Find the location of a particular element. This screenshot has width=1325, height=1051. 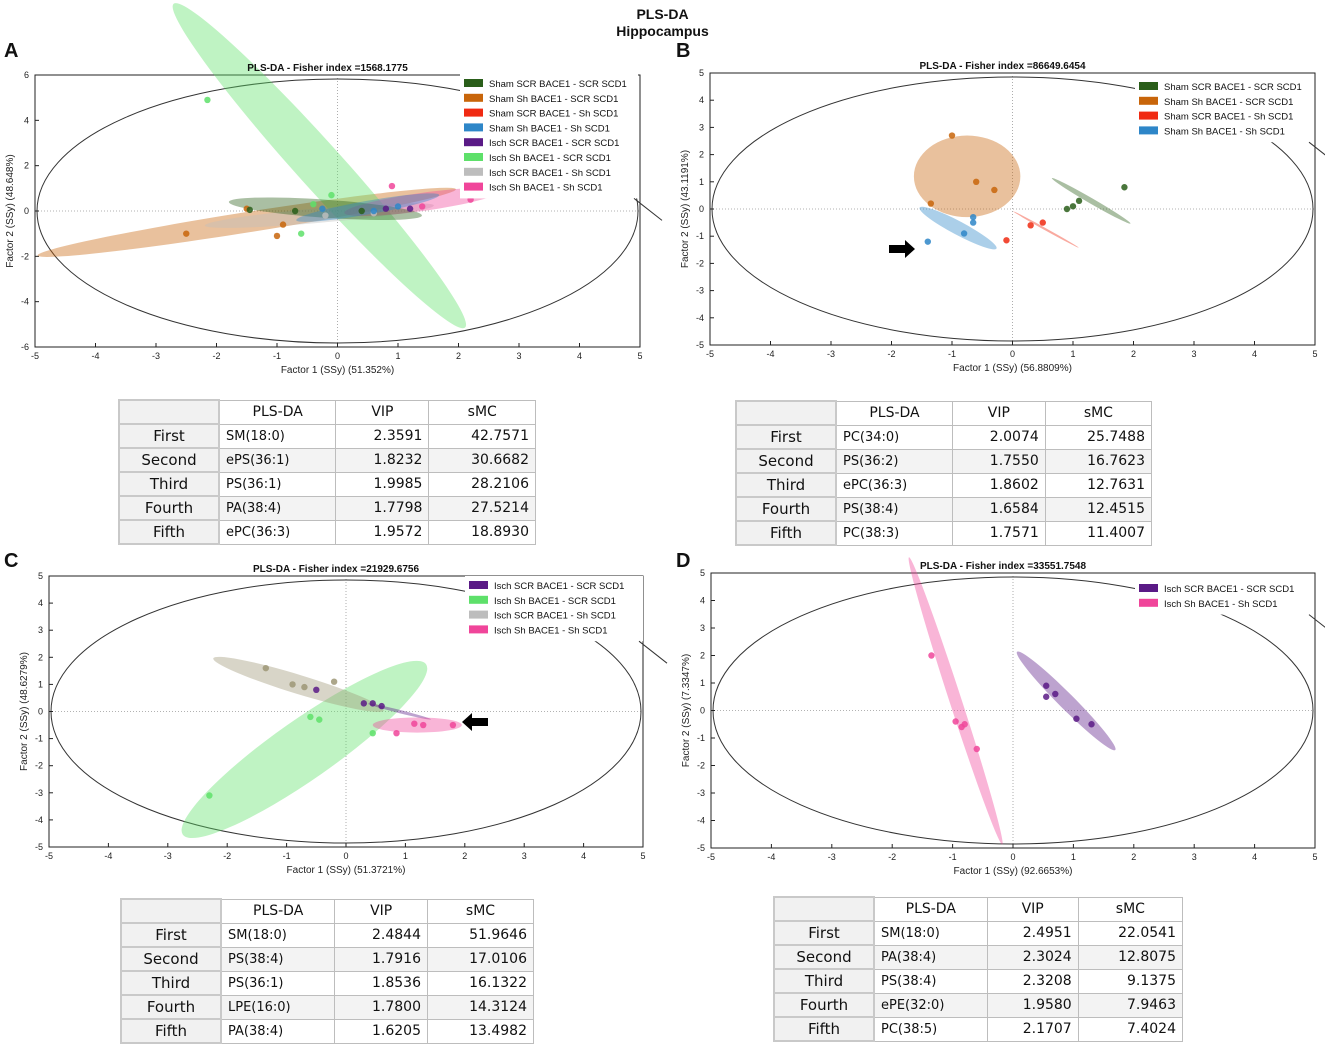

y-tick-label: 3 is located at coordinates (701, 127).